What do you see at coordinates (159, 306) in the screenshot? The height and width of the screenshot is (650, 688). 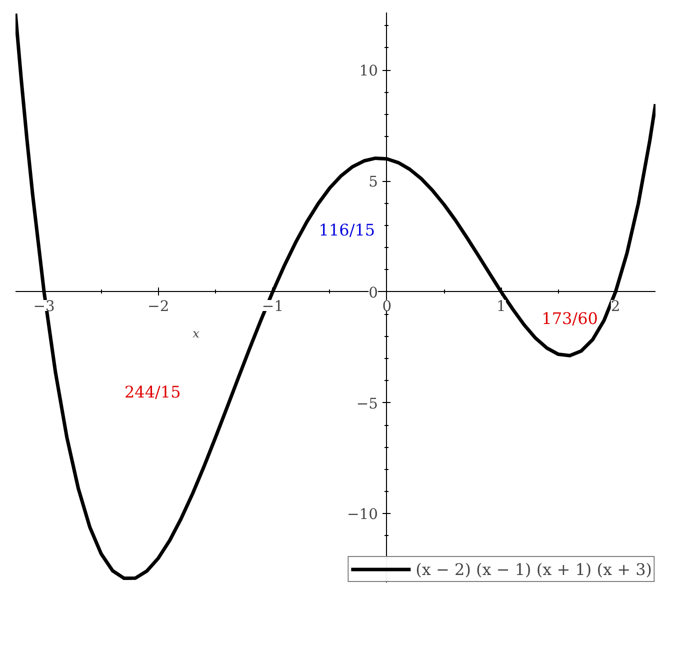 I see `x-tick-label: −2` at bounding box center [159, 306].